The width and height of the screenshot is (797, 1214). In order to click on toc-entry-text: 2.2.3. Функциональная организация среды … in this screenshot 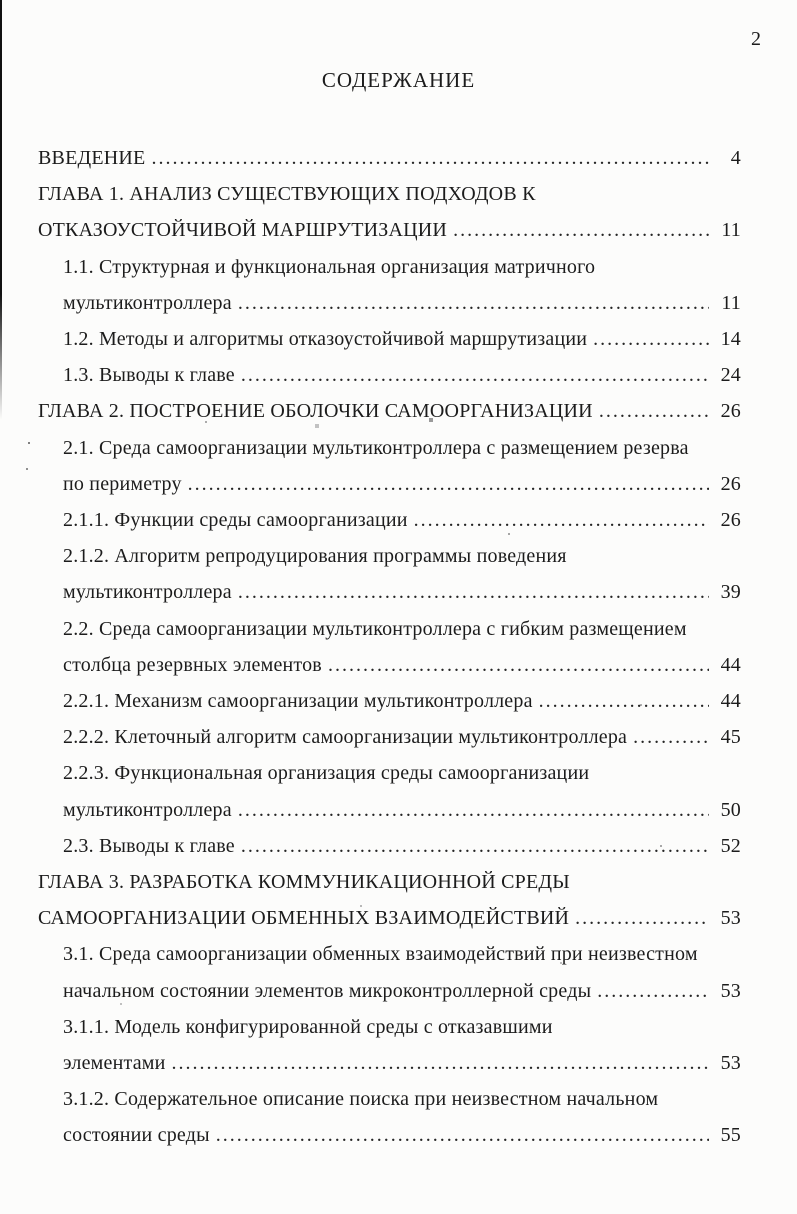, I will do `click(326, 773)`.